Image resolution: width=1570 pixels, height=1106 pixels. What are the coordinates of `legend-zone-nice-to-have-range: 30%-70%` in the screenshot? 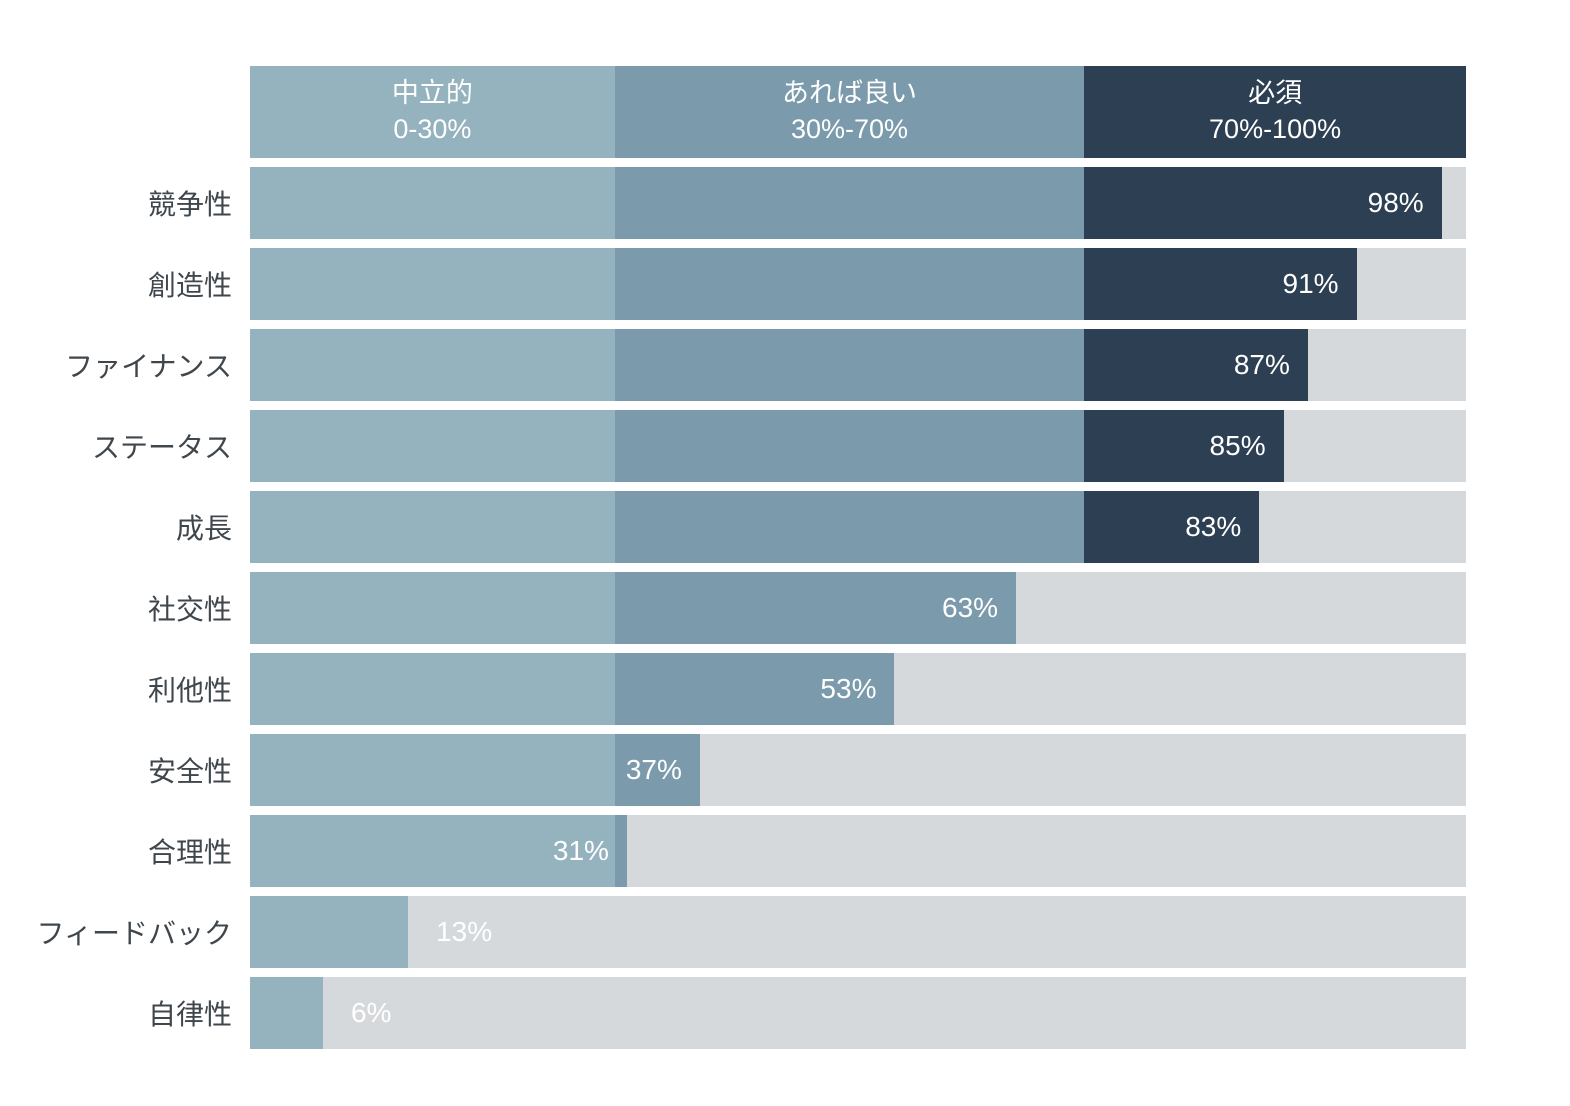 It's located at (849, 129).